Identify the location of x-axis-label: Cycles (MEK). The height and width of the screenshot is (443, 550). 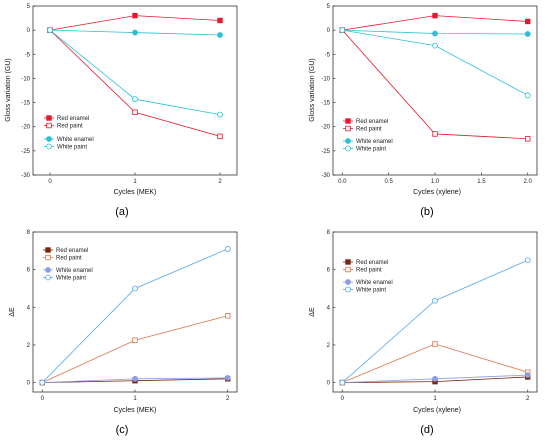
(135, 410).